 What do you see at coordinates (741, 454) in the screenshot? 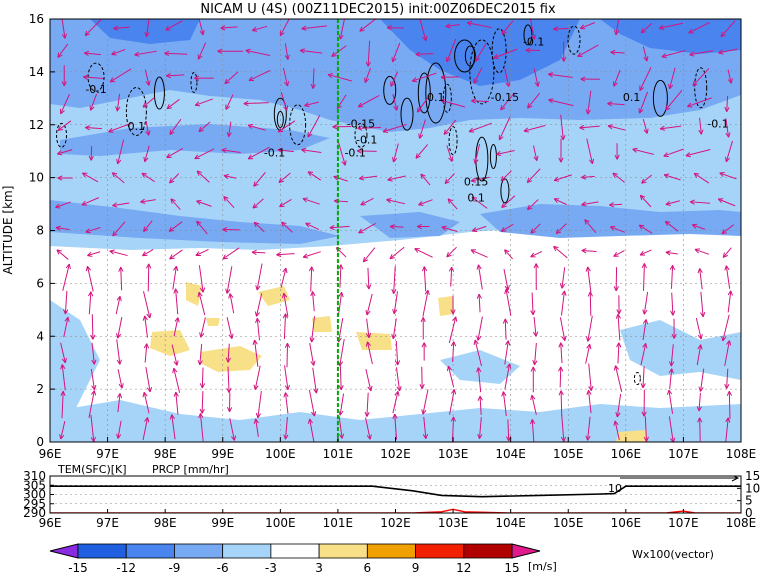
I see `x-tick-label: 108E` at bounding box center [741, 454].